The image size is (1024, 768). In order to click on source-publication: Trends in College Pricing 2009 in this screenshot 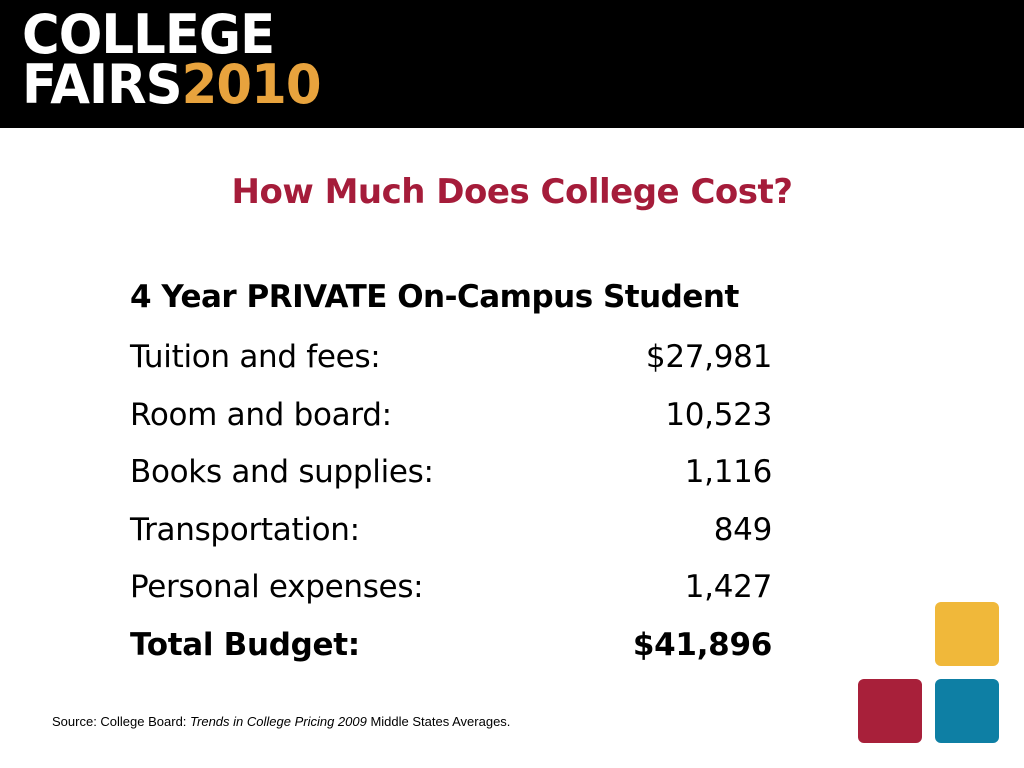, I will do `click(278, 721)`.